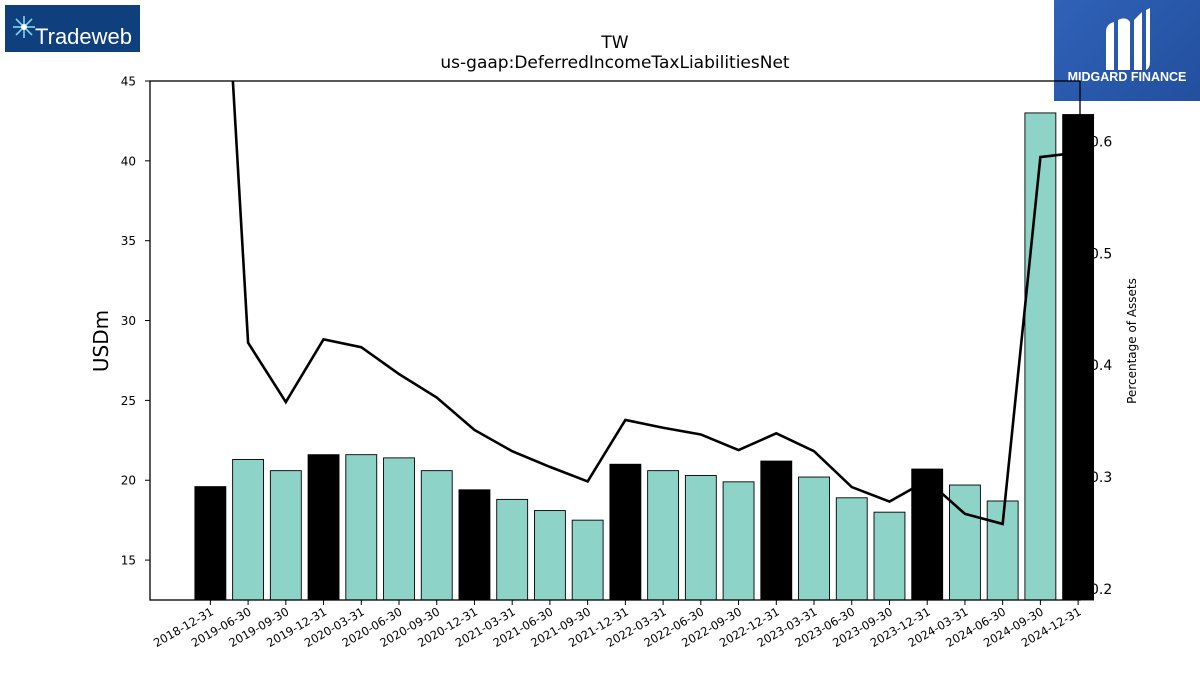 Image resolution: width=1200 pixels, height=675 pixels. I want to click on chart-title: TW, so click(614, 43).